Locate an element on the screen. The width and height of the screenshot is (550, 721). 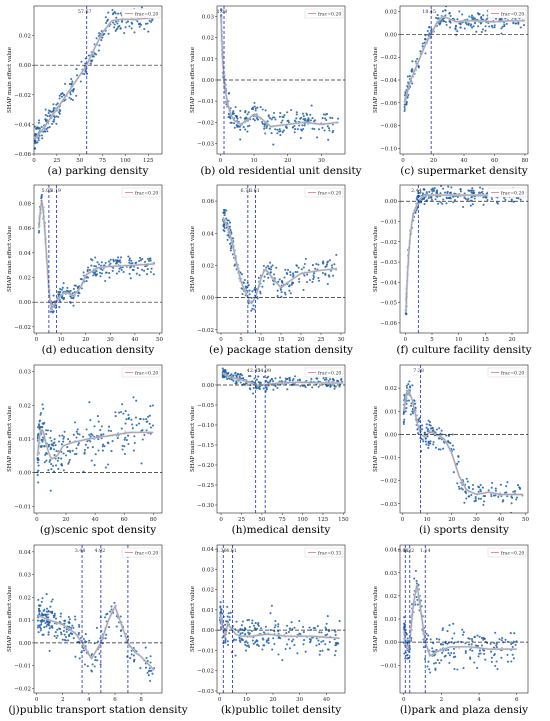
y-axis-label: SHAP main effect value is located at coordinates (193, 439).